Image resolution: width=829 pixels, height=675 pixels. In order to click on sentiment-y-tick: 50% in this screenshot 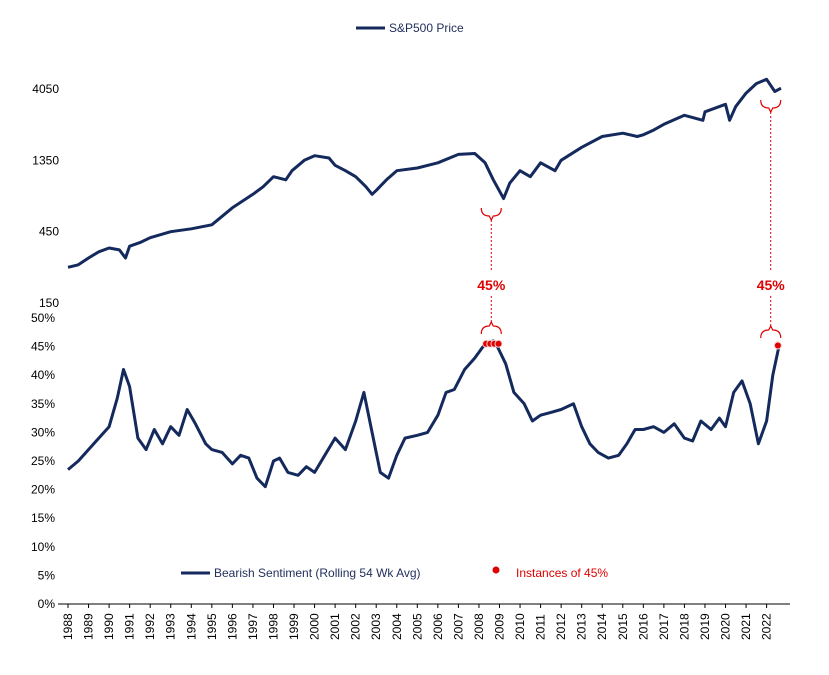, I will do `click(43, 318)`.